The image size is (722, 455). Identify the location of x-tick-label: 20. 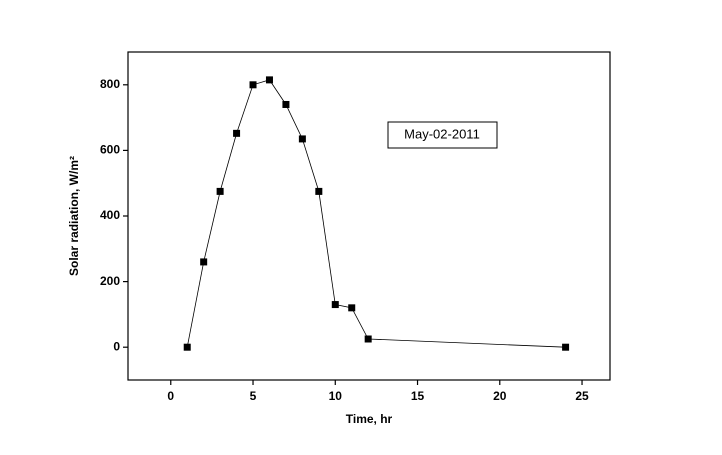
(500, 396).